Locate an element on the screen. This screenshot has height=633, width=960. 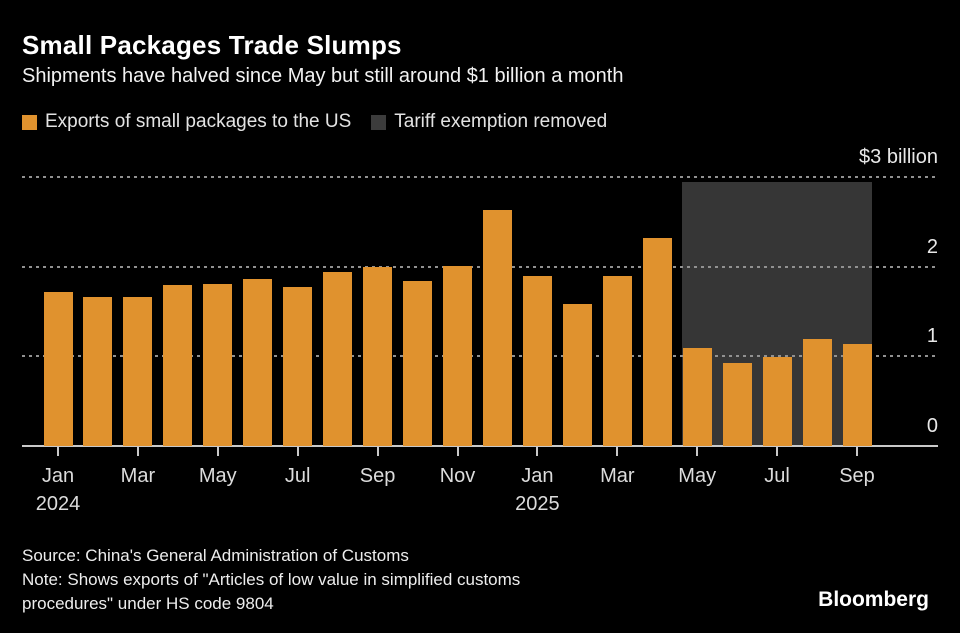
x-tick-label-6: Jul is located at coordinates (297, 476).